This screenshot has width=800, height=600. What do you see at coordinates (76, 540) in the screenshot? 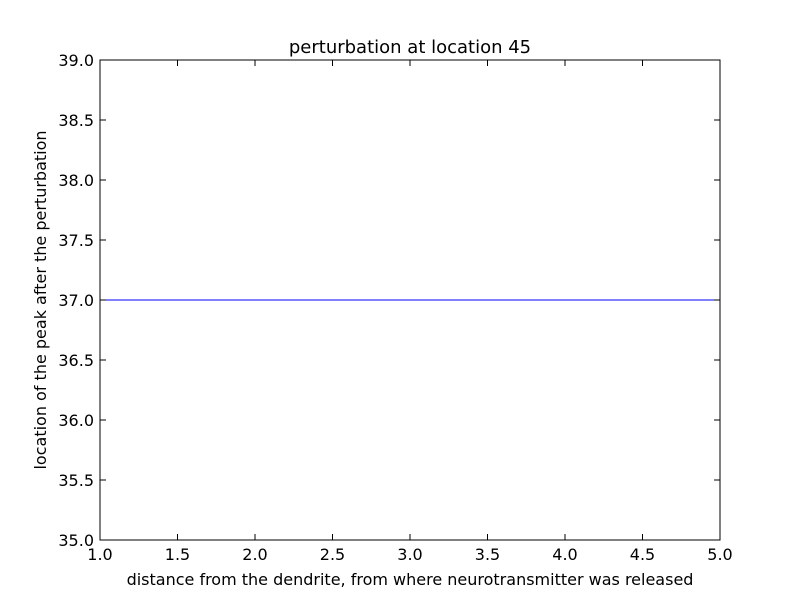
I see `y-tick-label-0: 35.0` at bounding box center [76, 540].